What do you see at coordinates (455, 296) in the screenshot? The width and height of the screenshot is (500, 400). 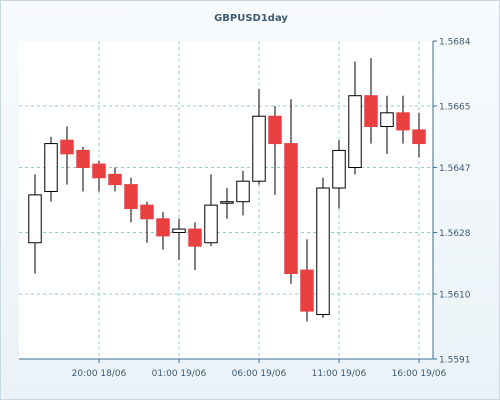 I see `y-tick-label: 1.5610` at bounding box center [455, 296].